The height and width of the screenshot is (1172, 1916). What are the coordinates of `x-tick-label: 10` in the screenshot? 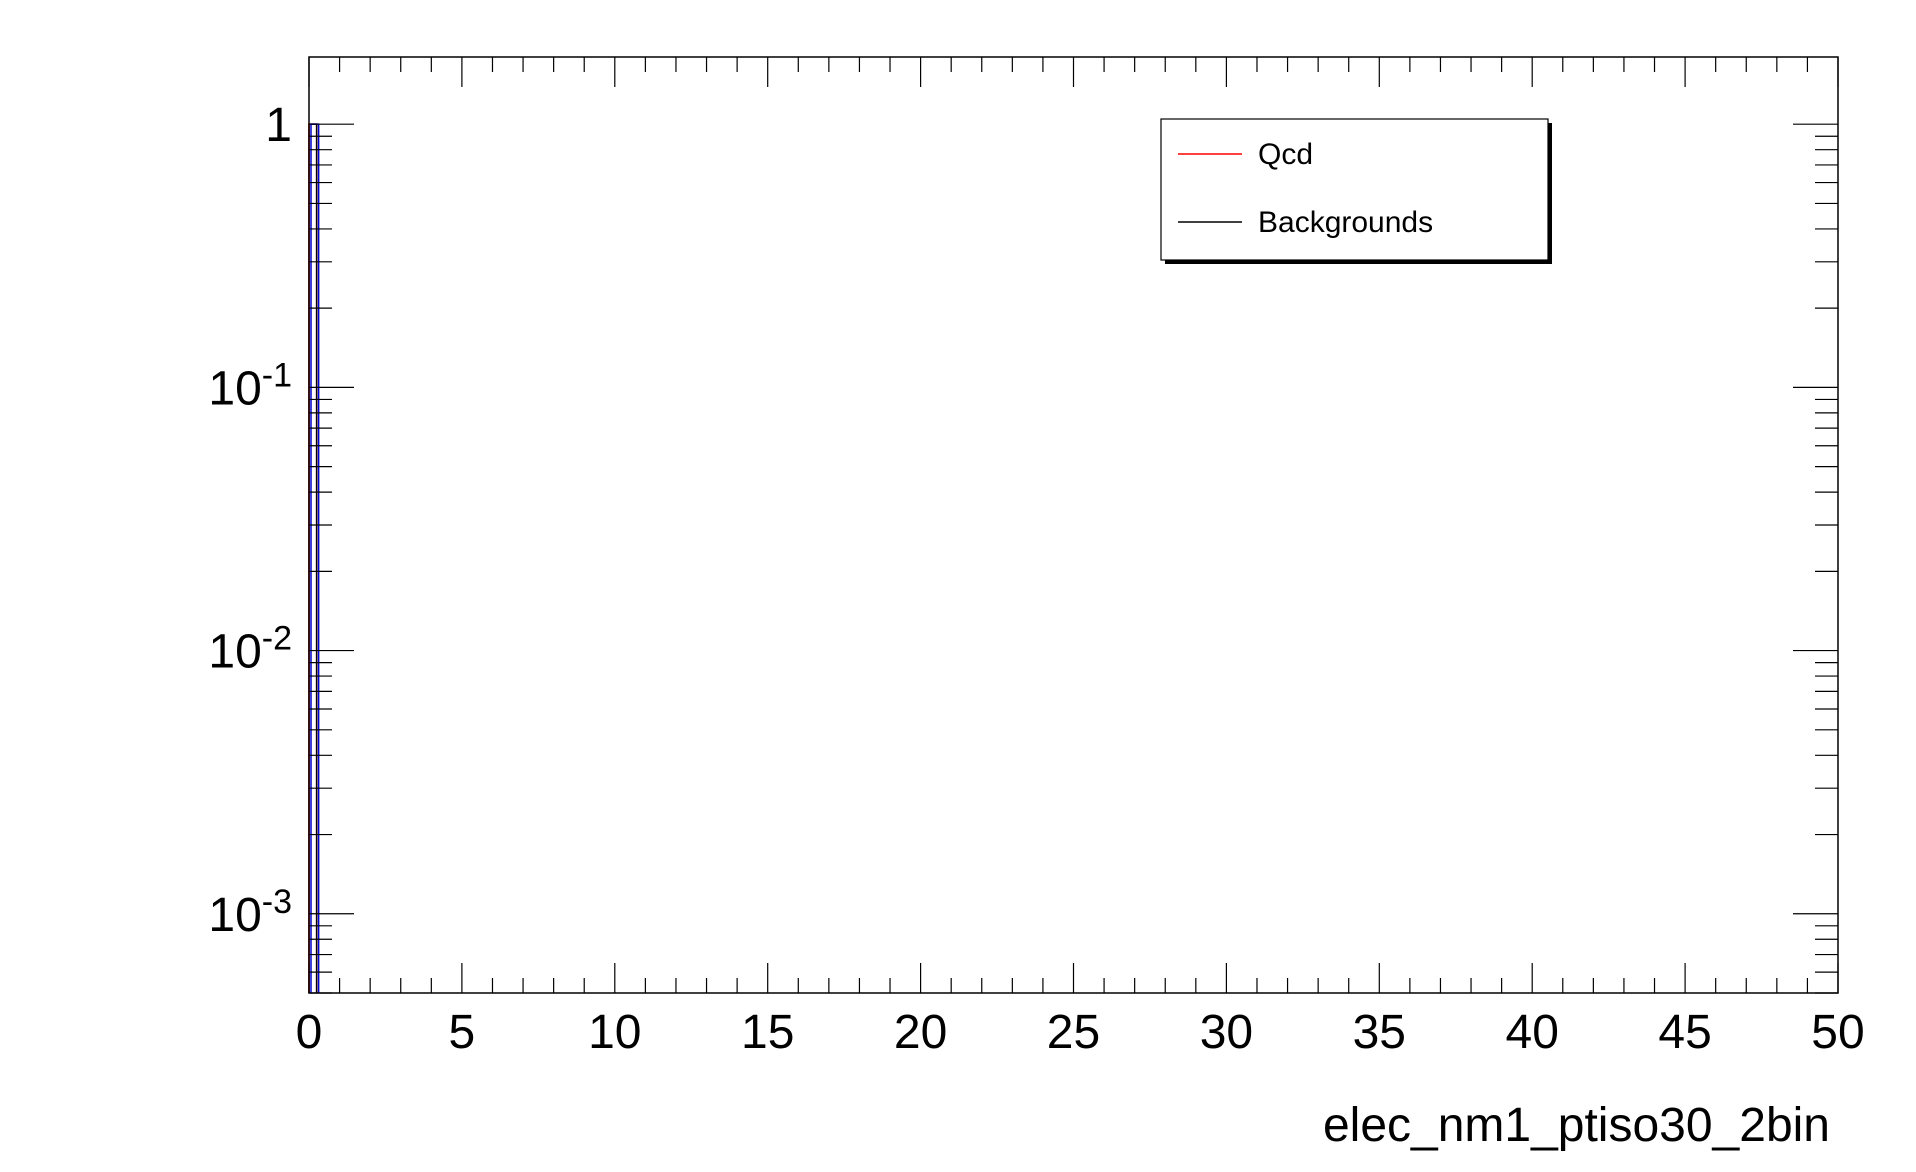 It's located at (614, 1032).